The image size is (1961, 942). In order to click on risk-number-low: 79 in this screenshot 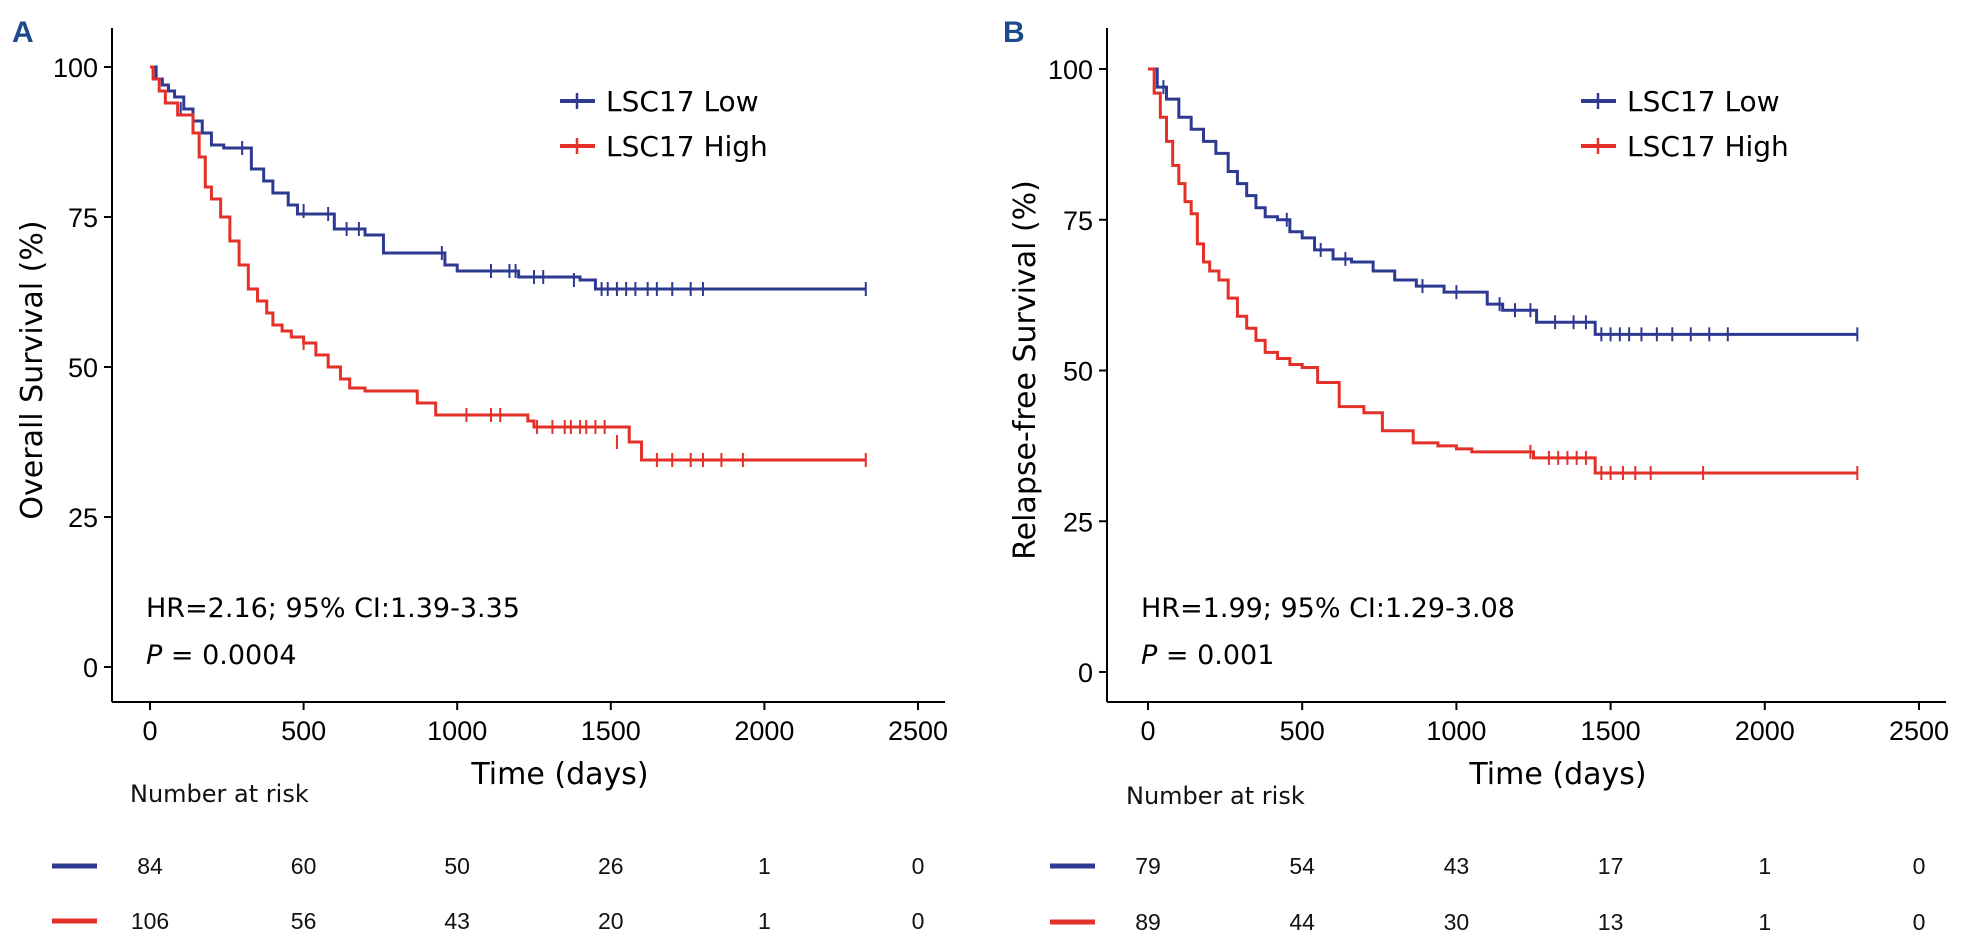, I will do `click(1148, 866)`.